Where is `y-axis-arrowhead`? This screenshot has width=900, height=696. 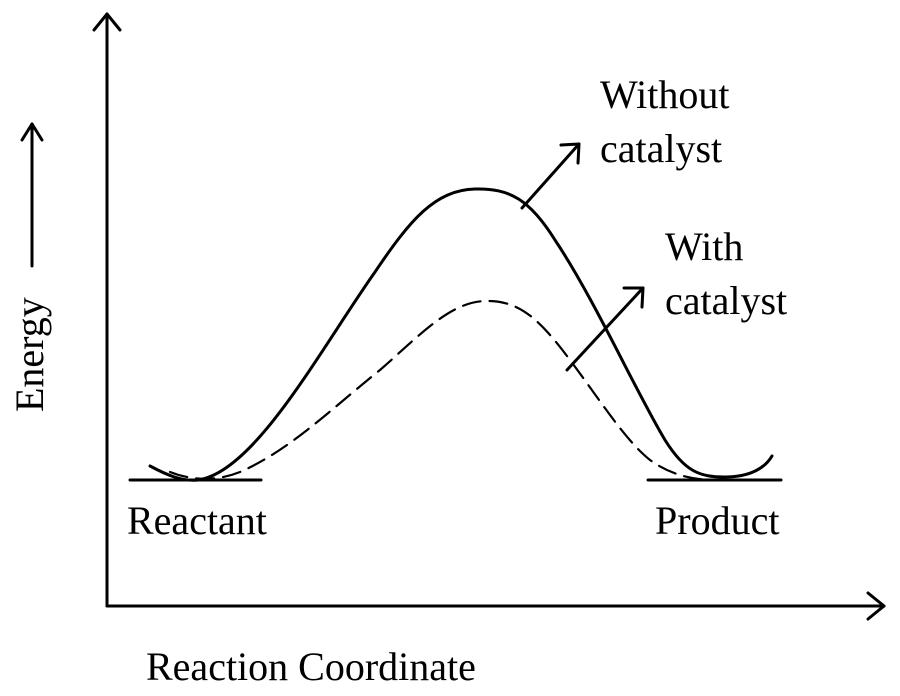
y-axis-arrowhead is located at coordinates (107, 22).